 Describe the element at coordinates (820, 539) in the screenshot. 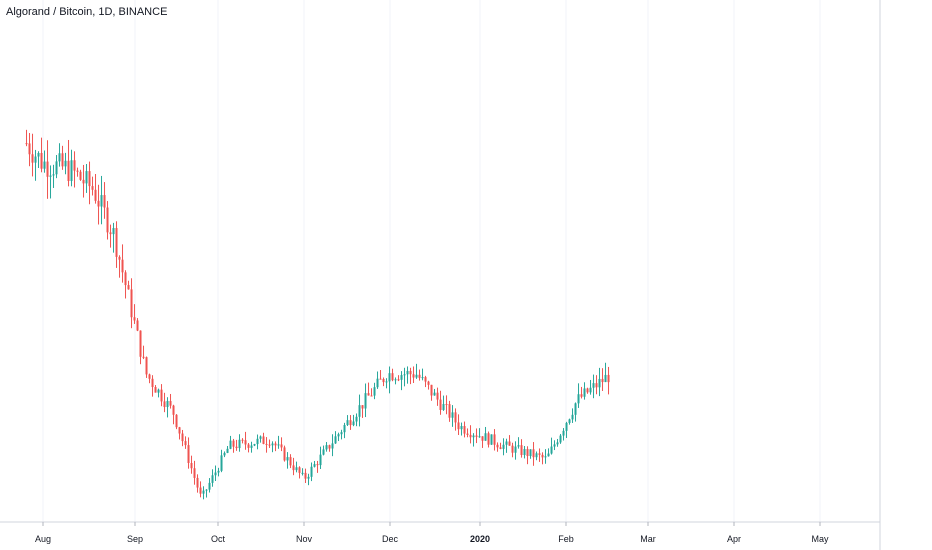

I see `x-tick-label: May` at that location.